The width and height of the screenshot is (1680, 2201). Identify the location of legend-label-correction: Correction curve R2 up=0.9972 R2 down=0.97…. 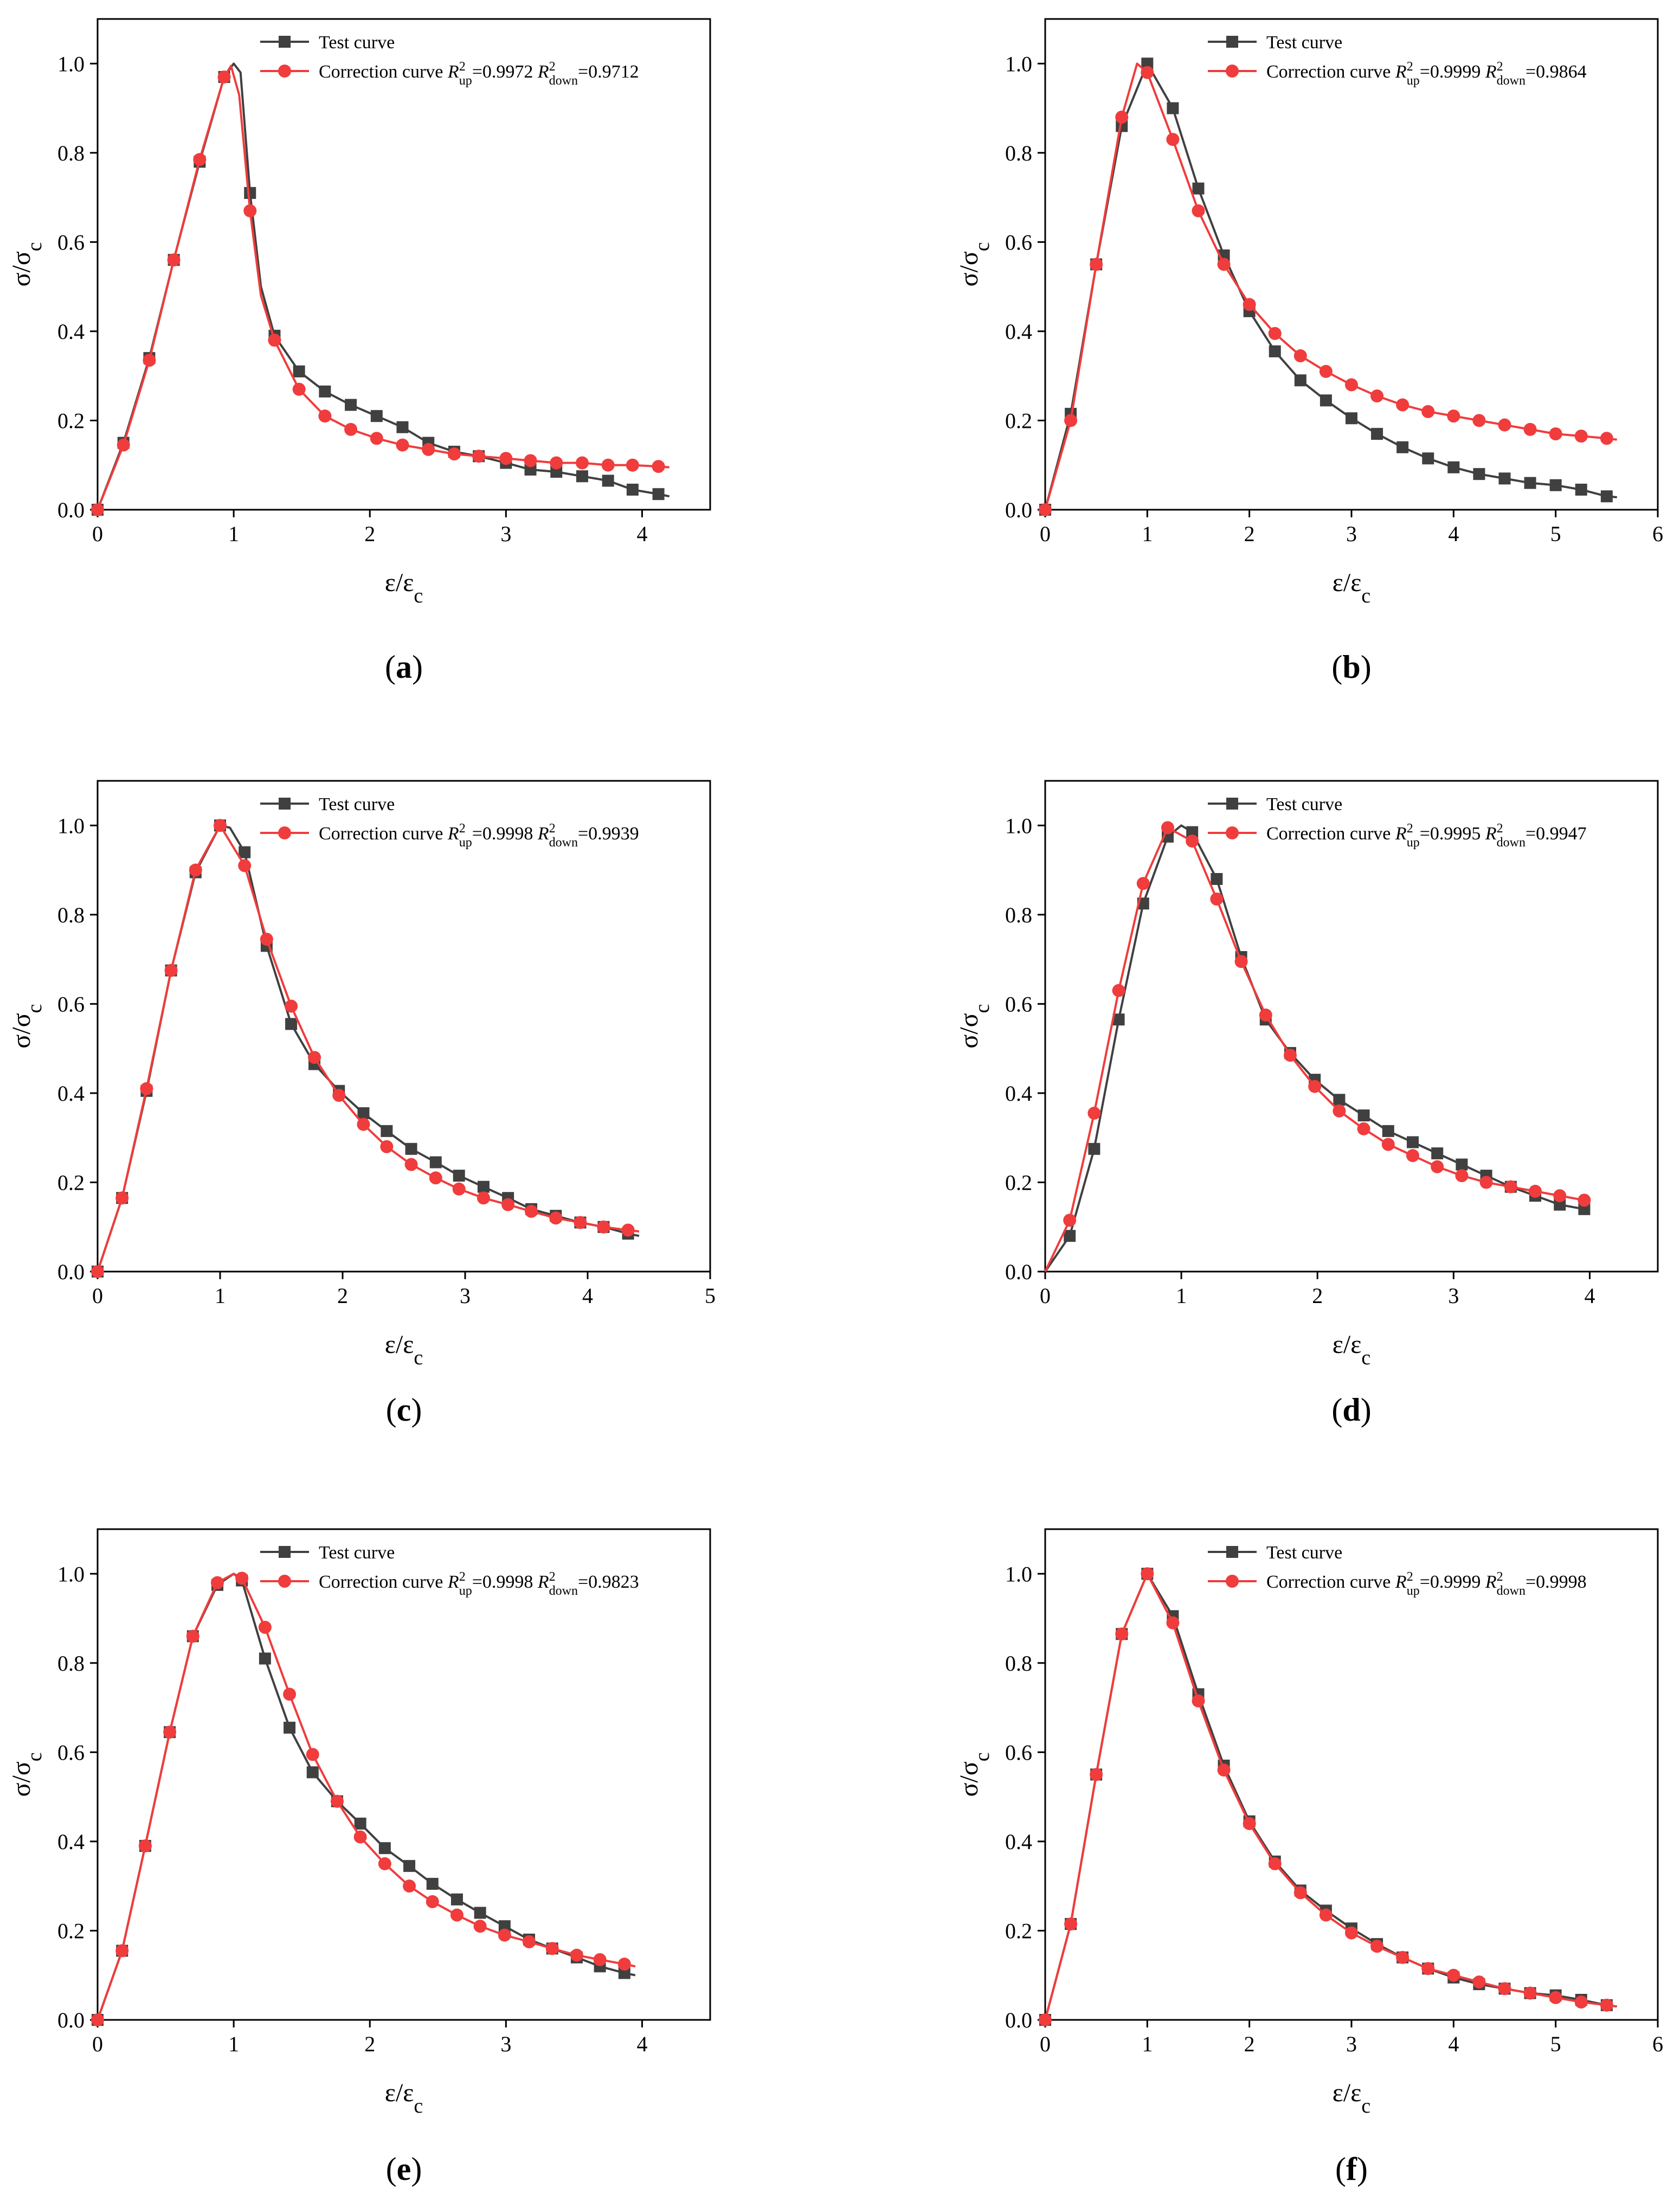
(479, 74).